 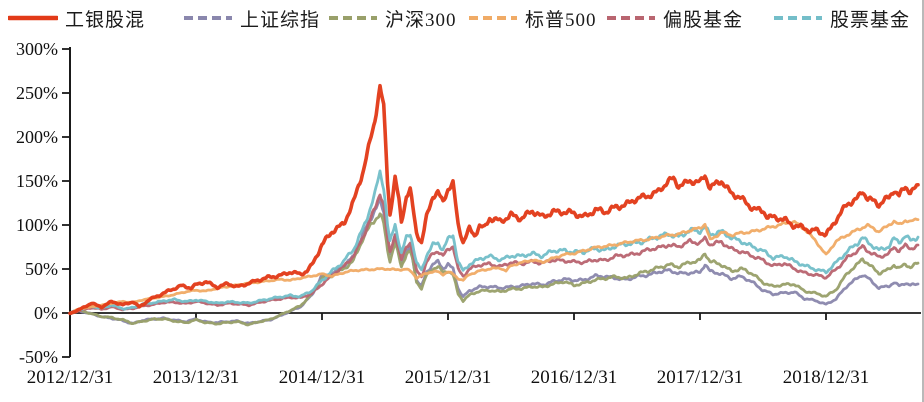 I want to click on legend-item-5: 偏股基金, so click(x=675, y=18).